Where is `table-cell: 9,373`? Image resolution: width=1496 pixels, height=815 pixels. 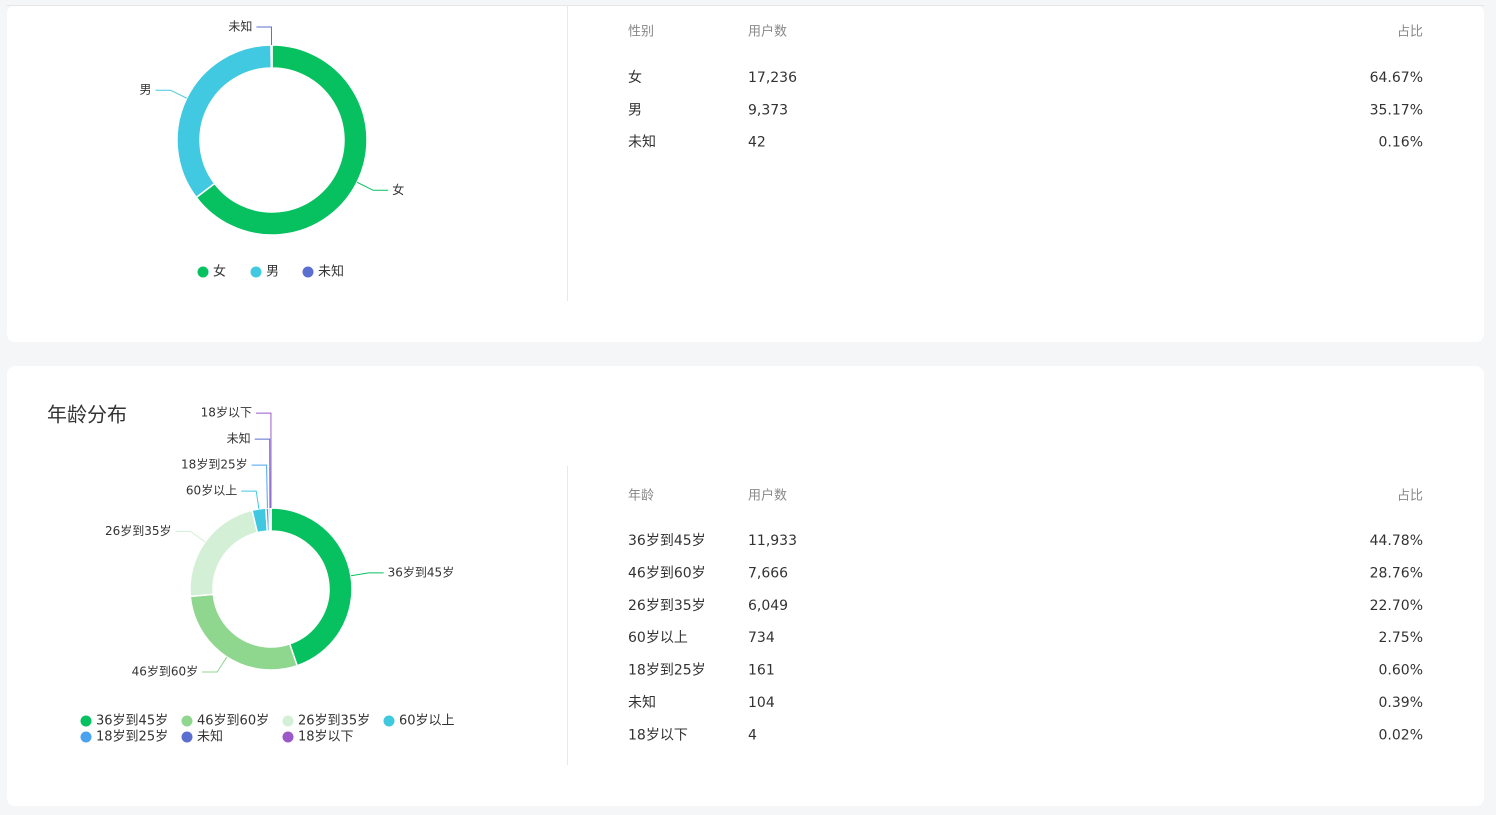
table-cell: 9,373 is located at coordinates (768, 110).